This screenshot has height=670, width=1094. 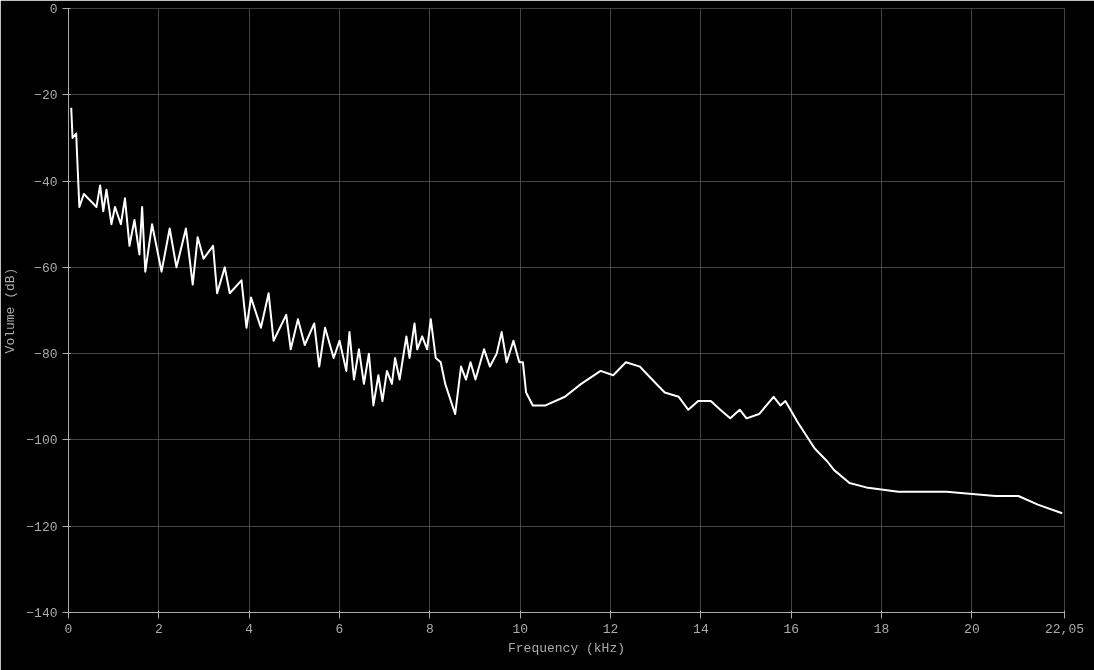 I want to click on x-tick-label: 6, so click(x=339, y=629).